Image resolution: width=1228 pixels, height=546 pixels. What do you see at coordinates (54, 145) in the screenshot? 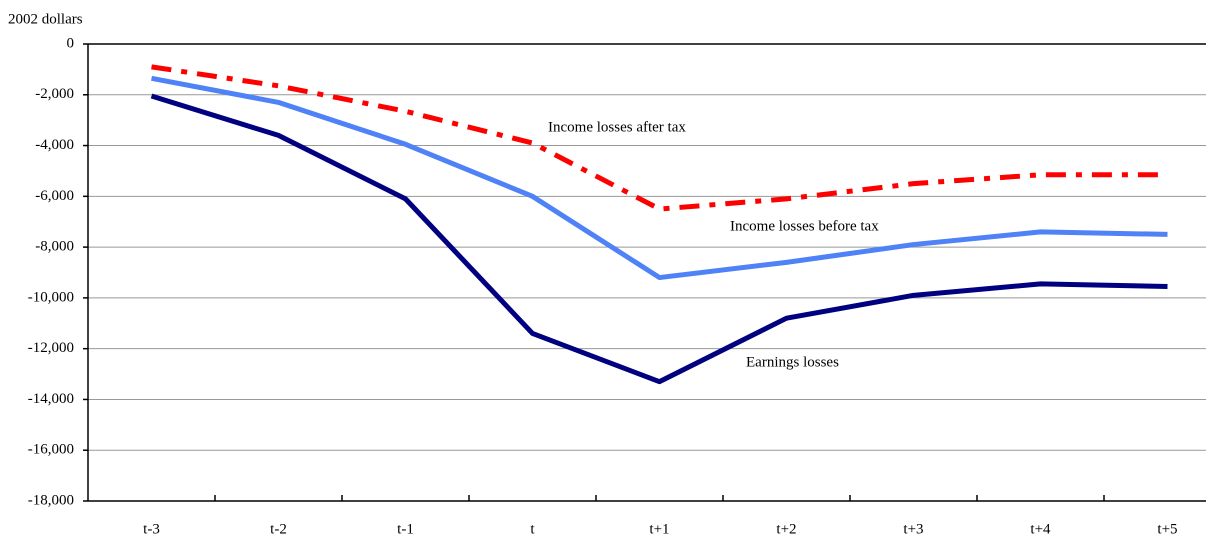
I see `y-tick-label: -4,000` at bounding box center [54, 145].